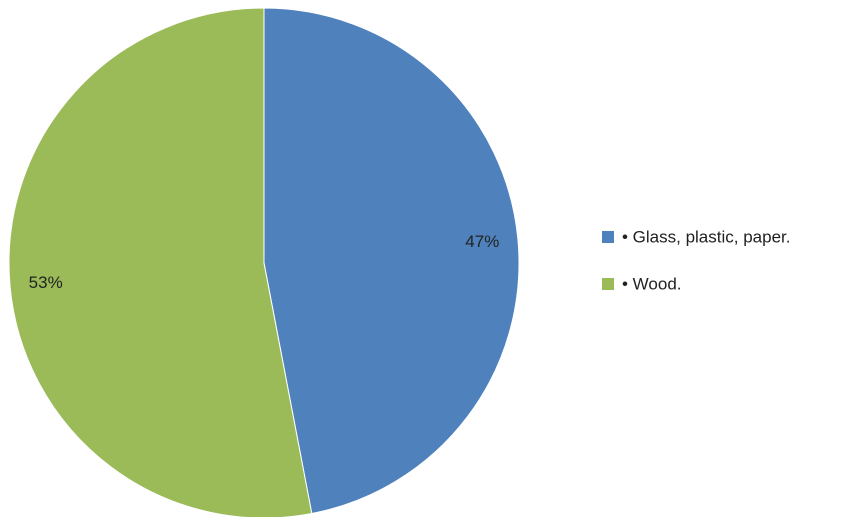 Image resolution: width=866 pixels, height=517 pixels. I want to click on legend-label-0: • Glass, plastic, paper., so click(706, 236).